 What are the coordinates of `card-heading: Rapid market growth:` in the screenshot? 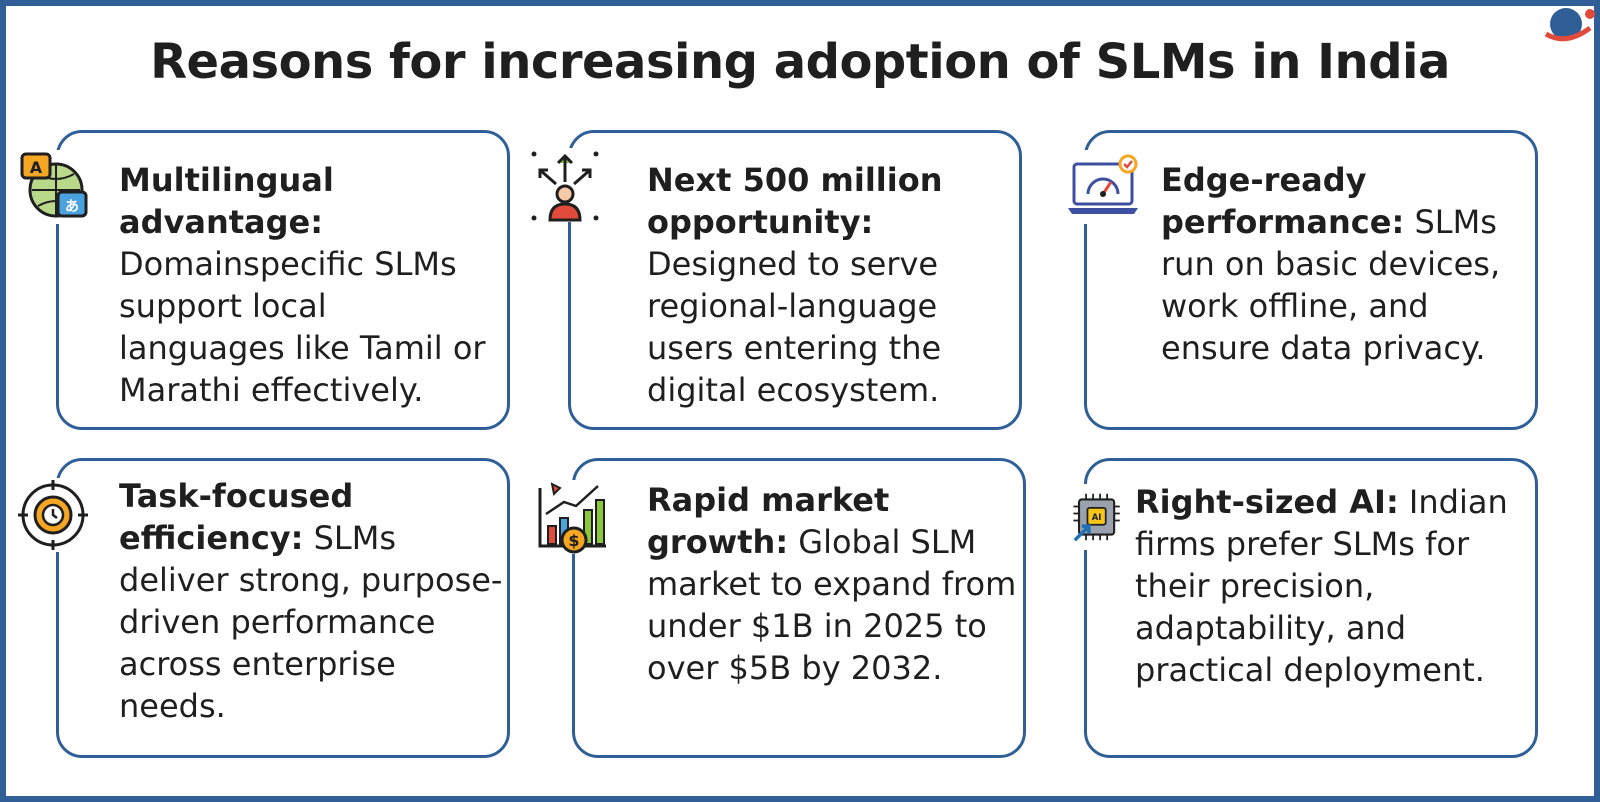 It's located at (768, 521).